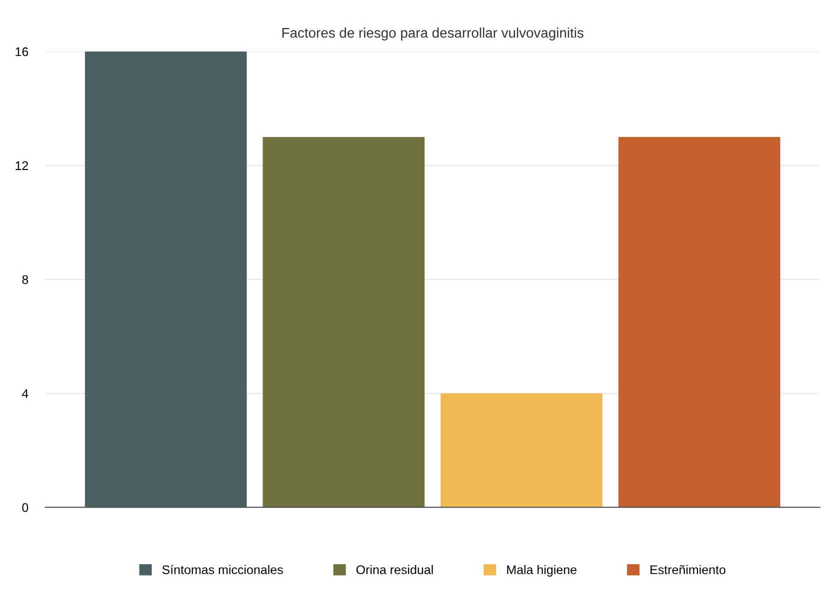 The width and height of the screenshot is (824, 592). What do you see at coordinates (222, 569) in the screenshot?
I see `legend-label: Síntomas miccionales` at bounding box center [222, 569].